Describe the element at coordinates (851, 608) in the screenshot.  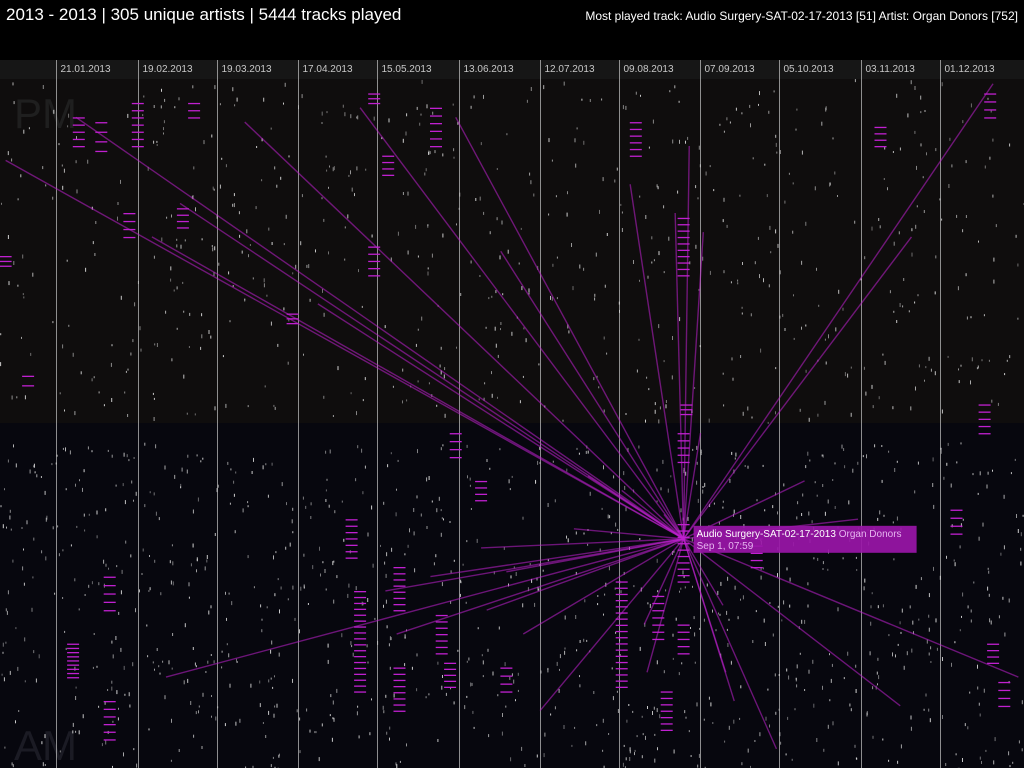
I see `highlight-ray` at that location.